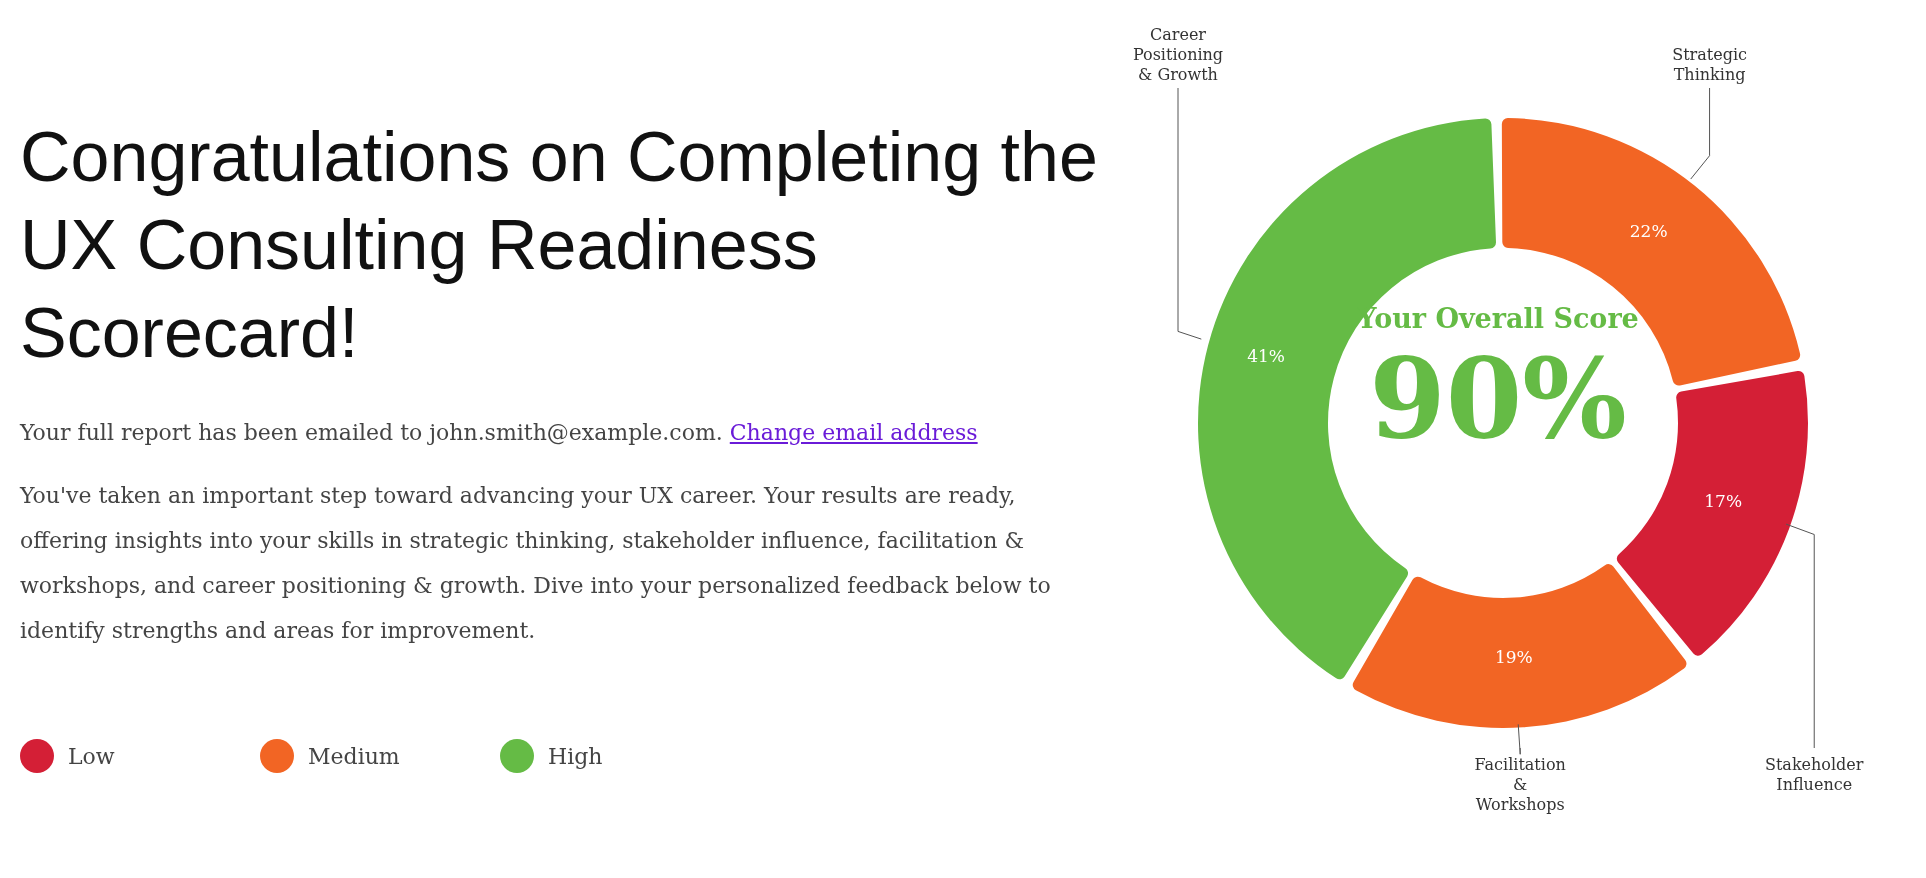  What do you see at coordinates (1178, 54) in the screenshot?
I see `slice-label: Career Positioning & Growth` at bounding box center [1178, 54].